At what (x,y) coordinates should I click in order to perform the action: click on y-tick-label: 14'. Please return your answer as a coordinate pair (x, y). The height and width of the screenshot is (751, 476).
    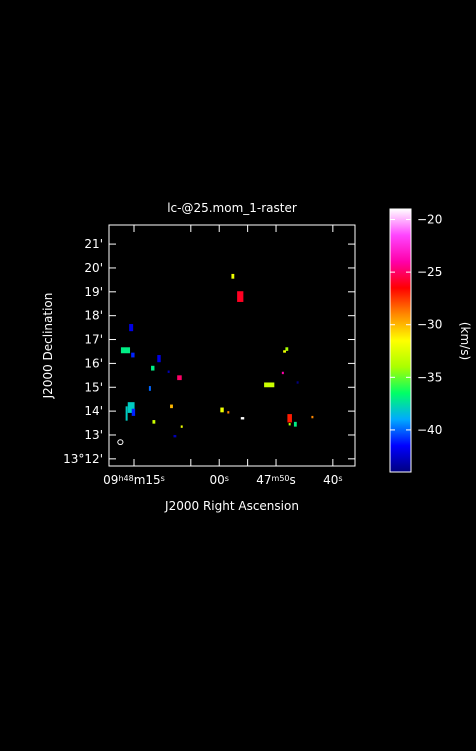
    Looking at the image, I should click on (93, 411).